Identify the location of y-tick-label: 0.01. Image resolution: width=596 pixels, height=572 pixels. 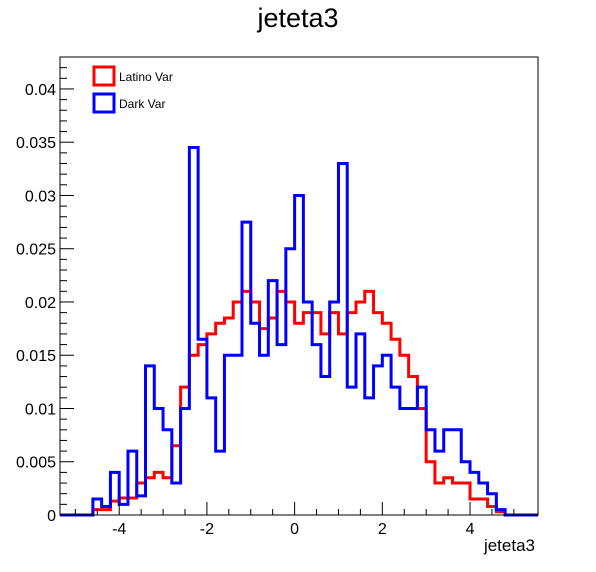
(40, 409).